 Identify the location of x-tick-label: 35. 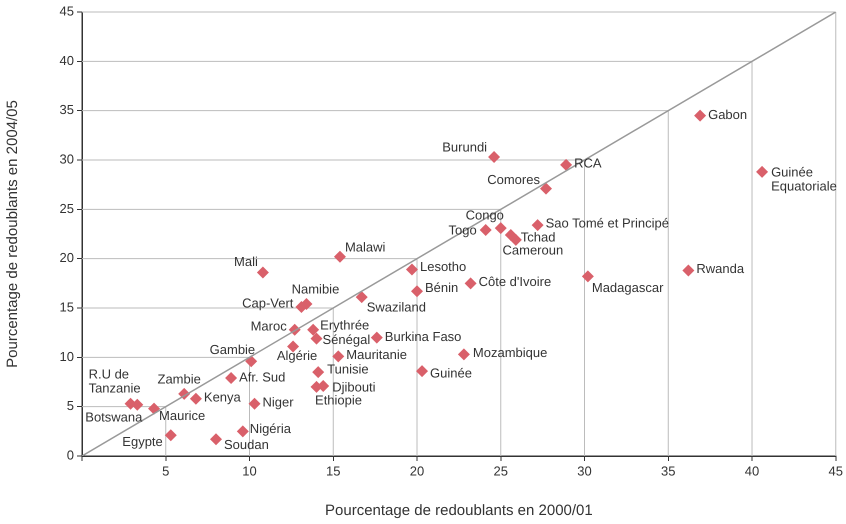
(668, 470).